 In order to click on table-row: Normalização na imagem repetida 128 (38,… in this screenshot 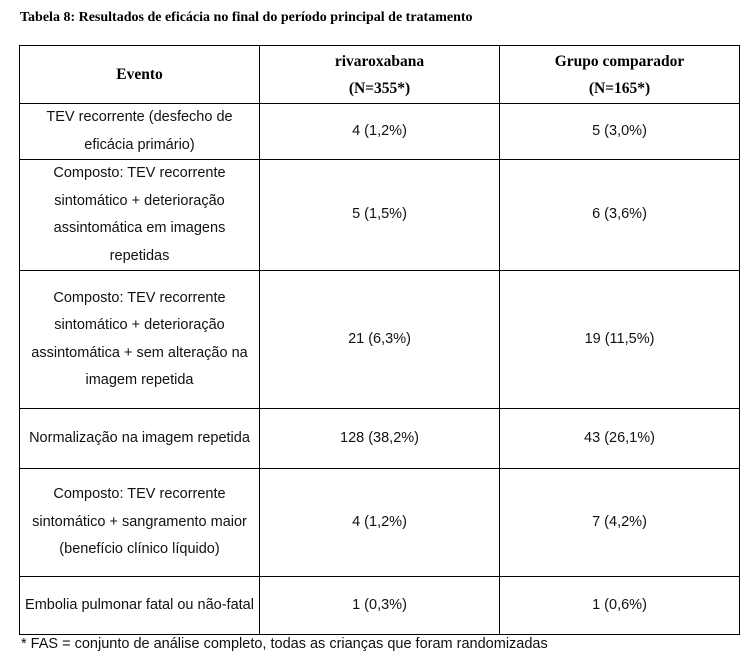, I will do `click(379, 438)`.